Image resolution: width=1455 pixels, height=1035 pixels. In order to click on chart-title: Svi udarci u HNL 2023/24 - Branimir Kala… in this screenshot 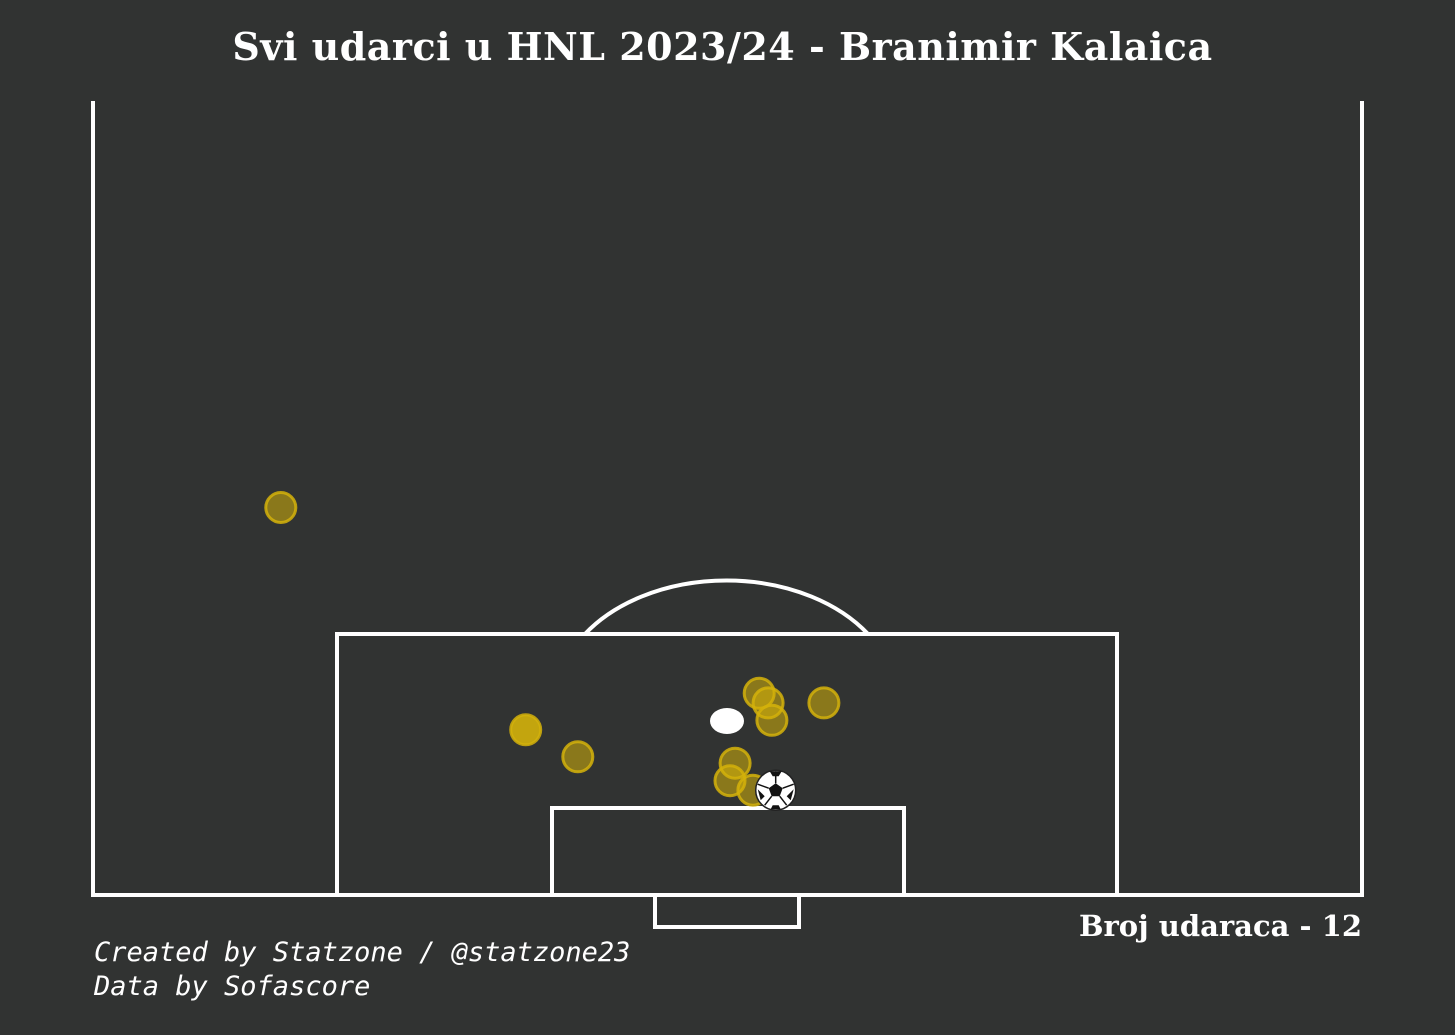, I will do `click(722, 46)`.